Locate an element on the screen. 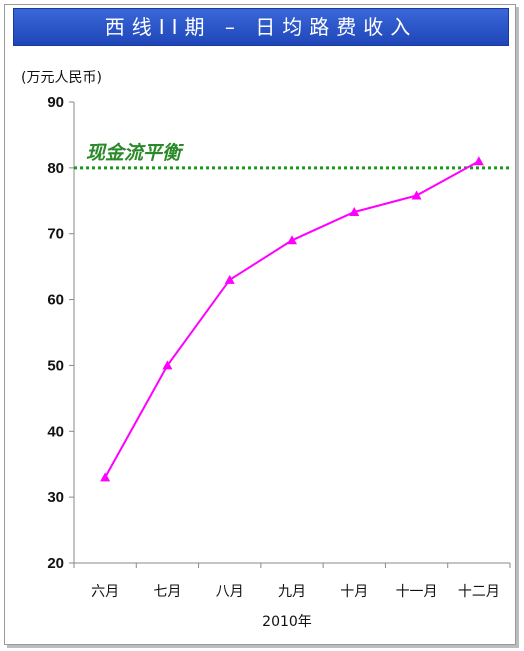  y-tick-label: 90 is located at coordinates (55, 102).